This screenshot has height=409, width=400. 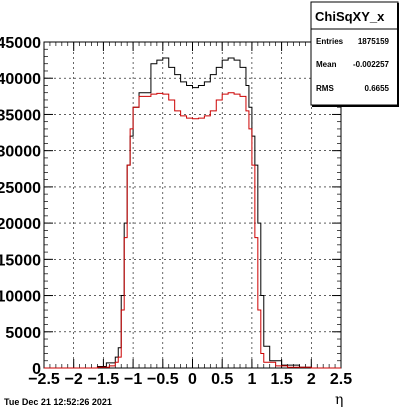 What do you see at coordinates (36, 369) in the screenshot?
I see `y-tick-label: 0` at bounding box center [36, 369].